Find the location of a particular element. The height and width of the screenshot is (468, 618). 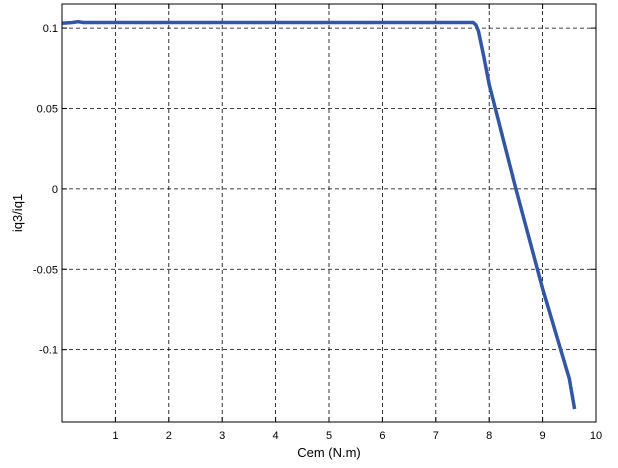

y-tick-label: -0.1 is located at coordinates (48, 351).